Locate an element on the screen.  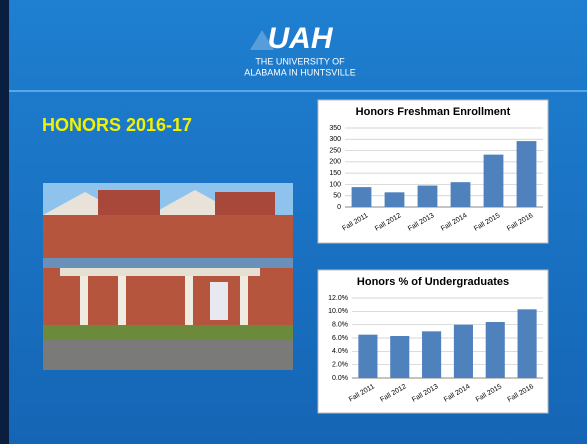
y-tick-label: 300 is located at coordinates (335, 139).